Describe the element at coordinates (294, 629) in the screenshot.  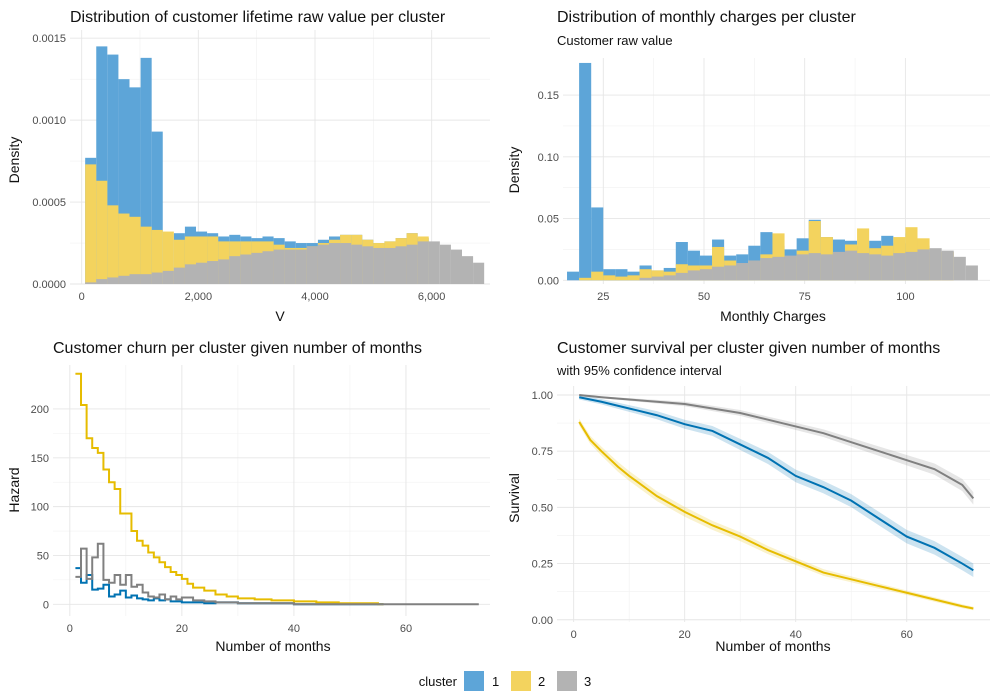
I see `x-tick-label: 40` at that location.